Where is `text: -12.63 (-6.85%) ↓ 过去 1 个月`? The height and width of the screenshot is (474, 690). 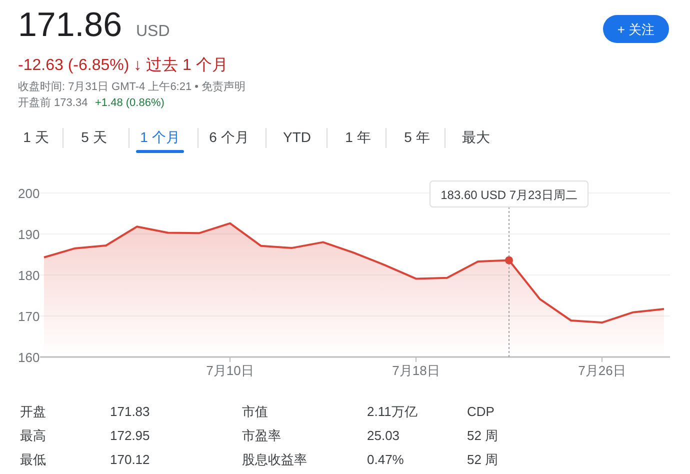
text: -12.63 (-6.85%) ↓ 过去 1 个月 is located at coordinates (123, 65).